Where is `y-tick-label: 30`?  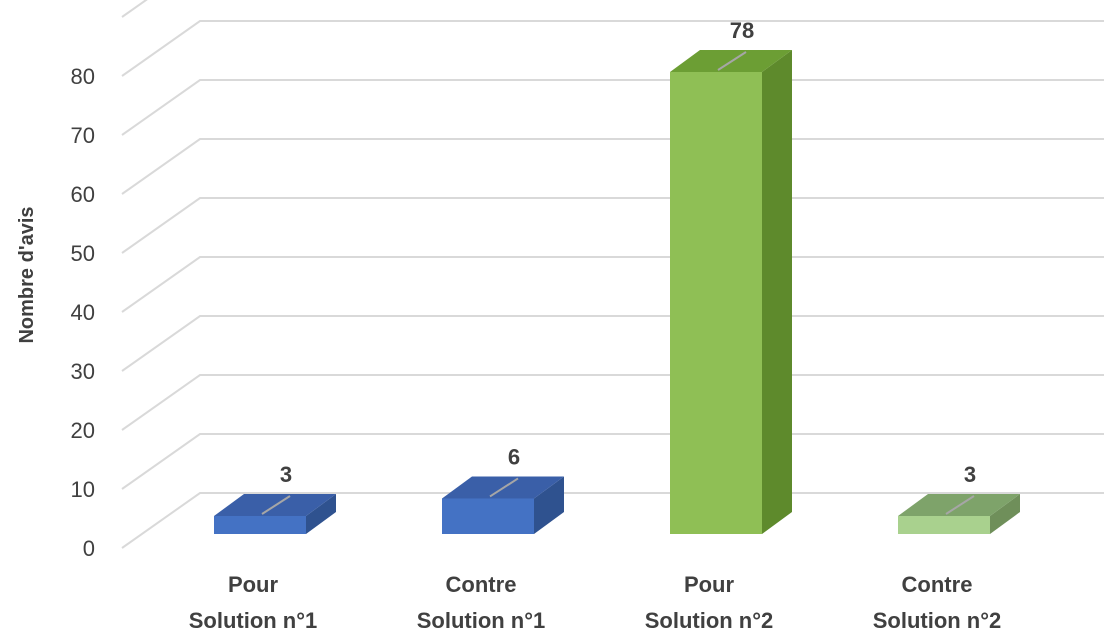
y-tick-label: 30 is located at coordinates (83, 371).